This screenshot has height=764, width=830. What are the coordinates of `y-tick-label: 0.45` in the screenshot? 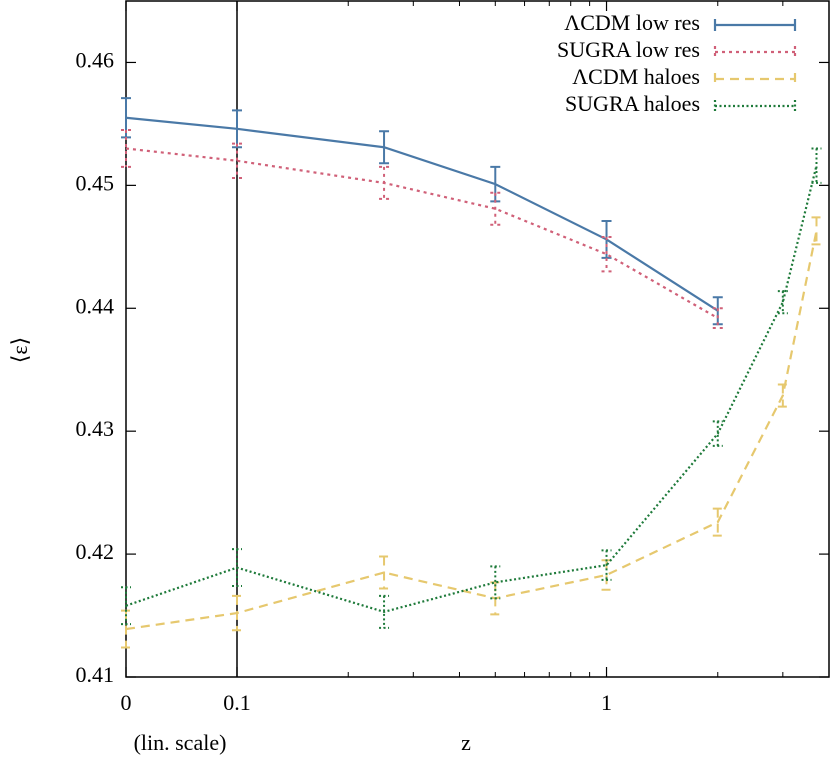 It's located at (95, 182).